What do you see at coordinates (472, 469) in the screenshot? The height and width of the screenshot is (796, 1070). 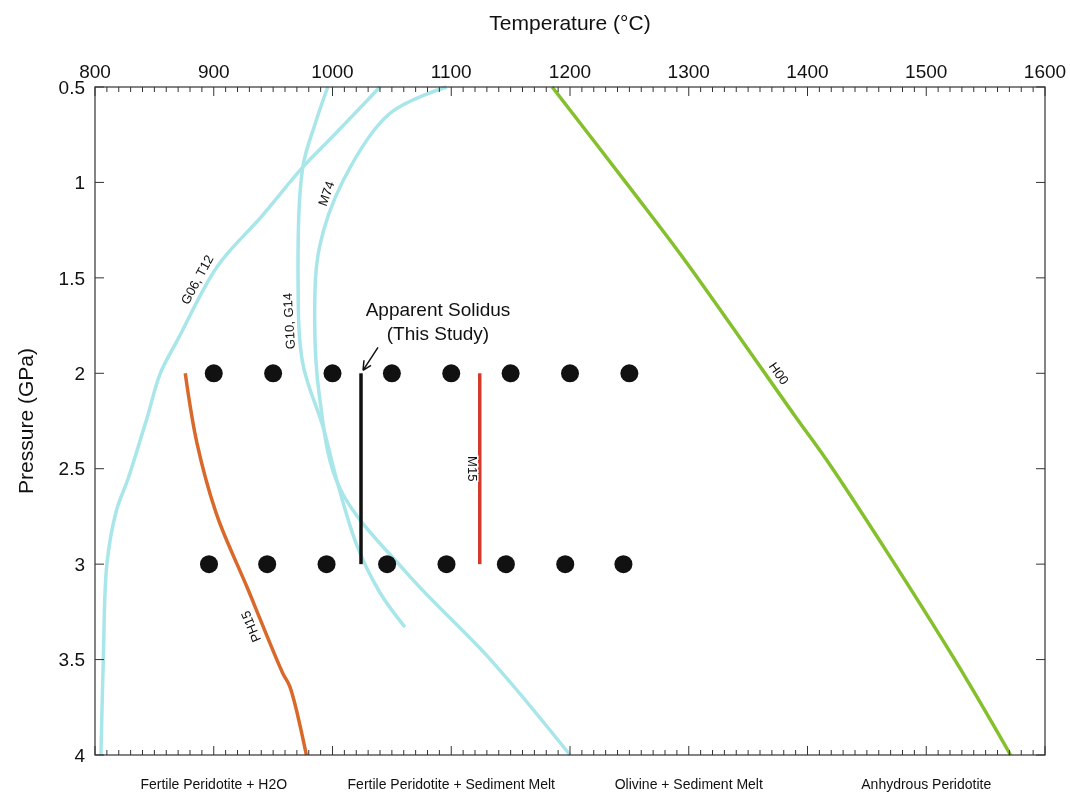 I see `text: M15` at bounding box center [472, 469].